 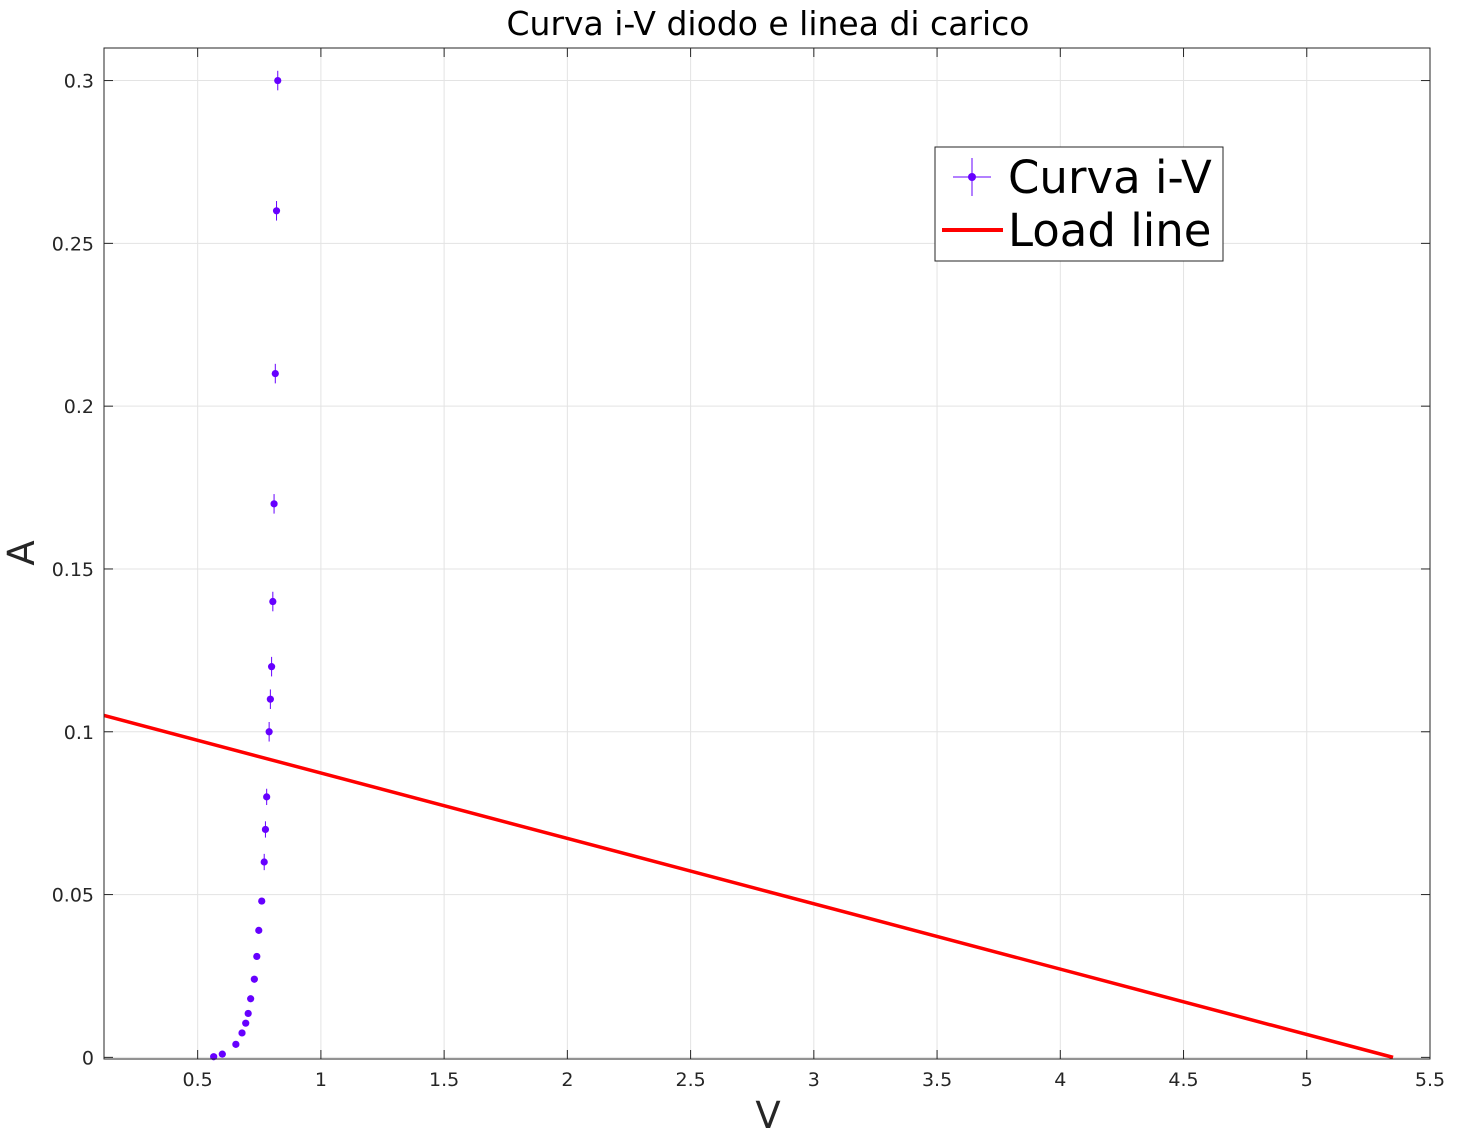 What do you see at coordinates (73, 244) in the screenshot?
I see `y-tick-label: 0.25` at bounding box center [73, 244].